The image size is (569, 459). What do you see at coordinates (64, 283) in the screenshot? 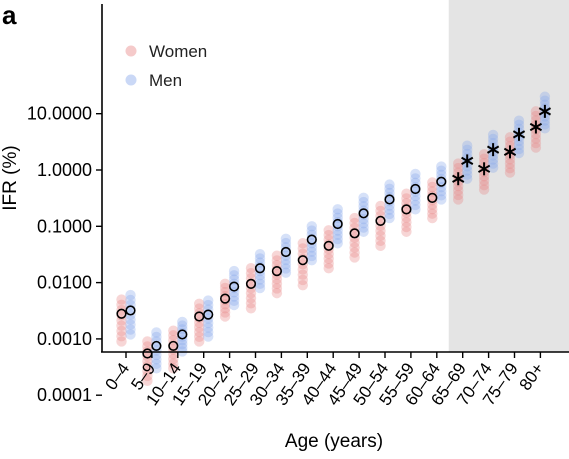
I see `y-tick-label: 0.0100` at bounding box center [64, 283].